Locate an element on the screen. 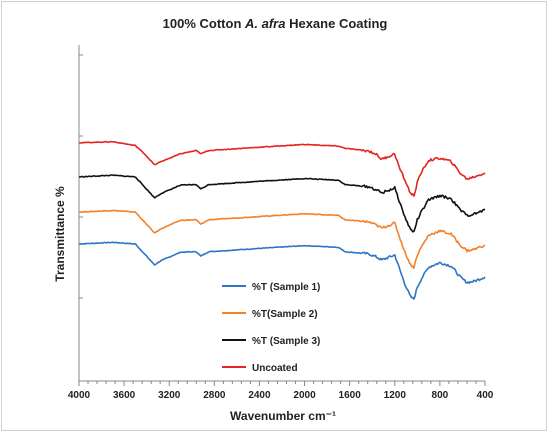 This screenshot has width=550, height=434. y-axis is located at coordinates (80, 213).